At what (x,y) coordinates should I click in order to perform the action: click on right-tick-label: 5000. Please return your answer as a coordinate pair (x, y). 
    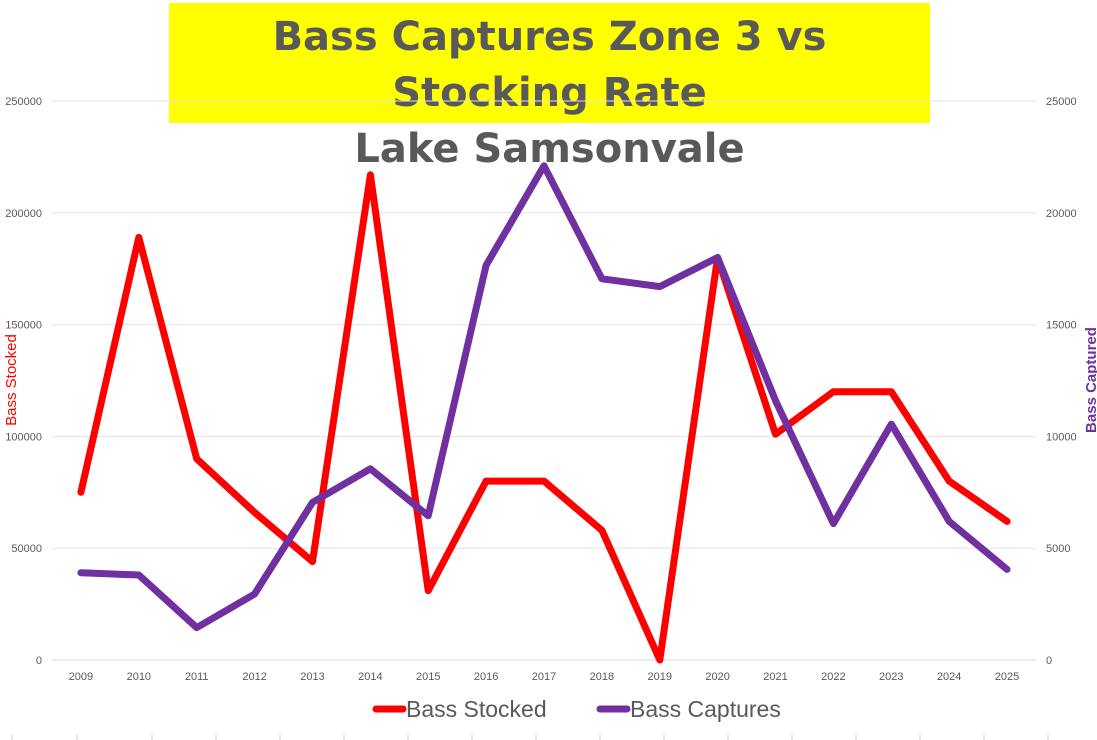
    Looking at the image, I should click on (1058, 549).